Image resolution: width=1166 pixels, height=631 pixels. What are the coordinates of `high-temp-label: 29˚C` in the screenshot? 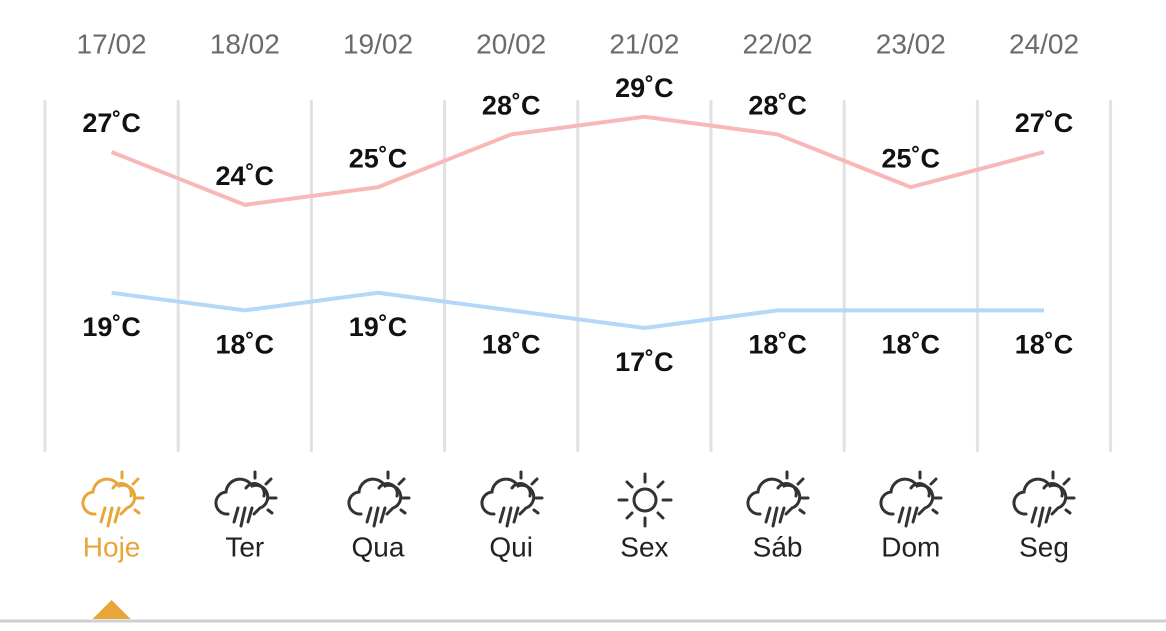 It's located at (644, 88).